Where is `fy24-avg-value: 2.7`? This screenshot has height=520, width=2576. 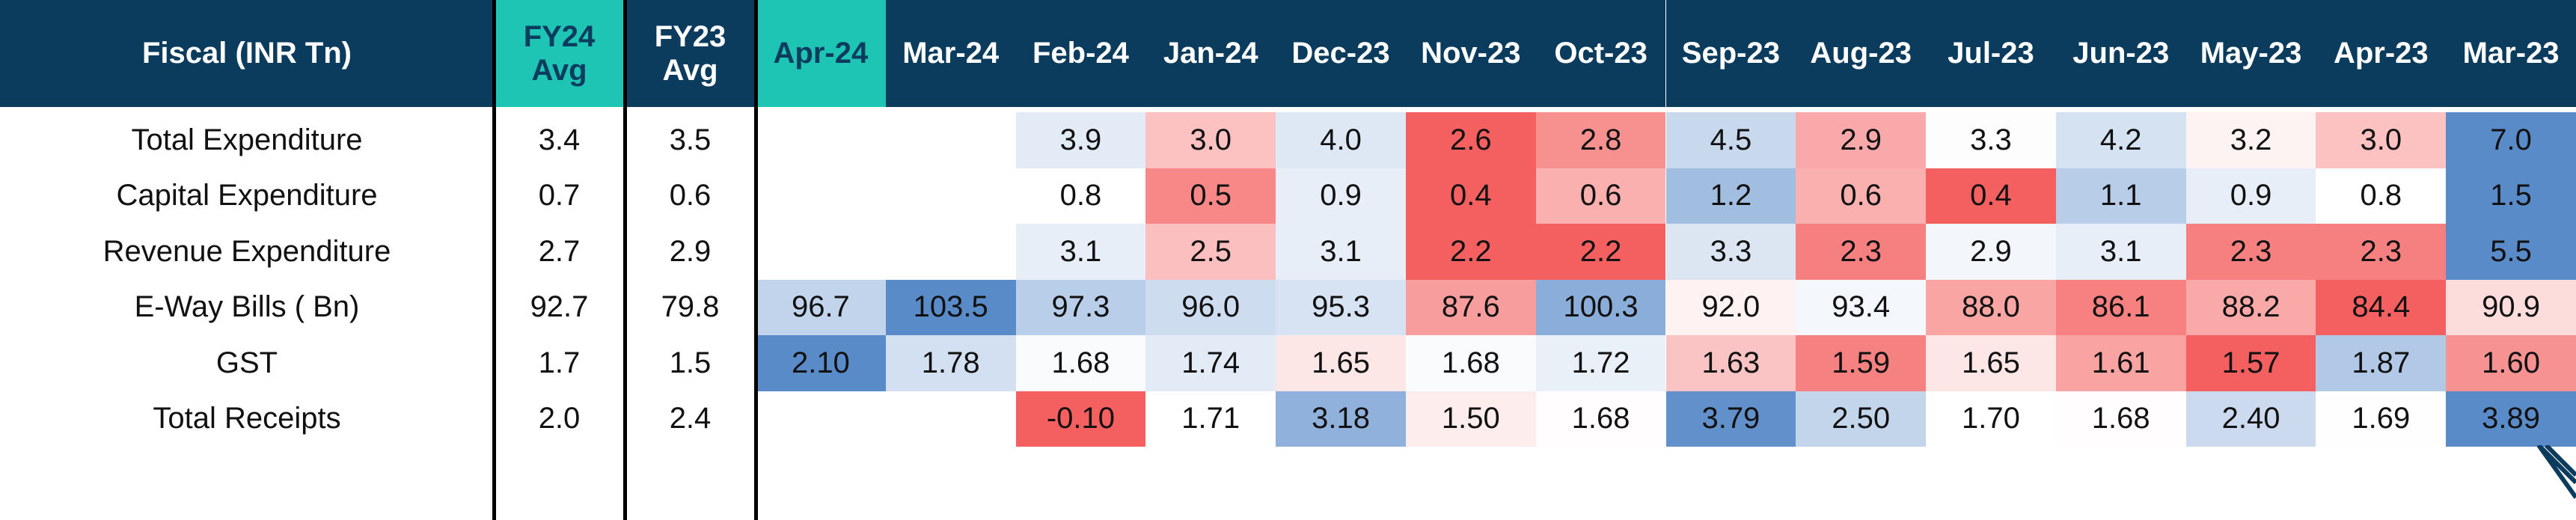
fy24-avg-value: 2.7 is located at coordinates (559, 251).